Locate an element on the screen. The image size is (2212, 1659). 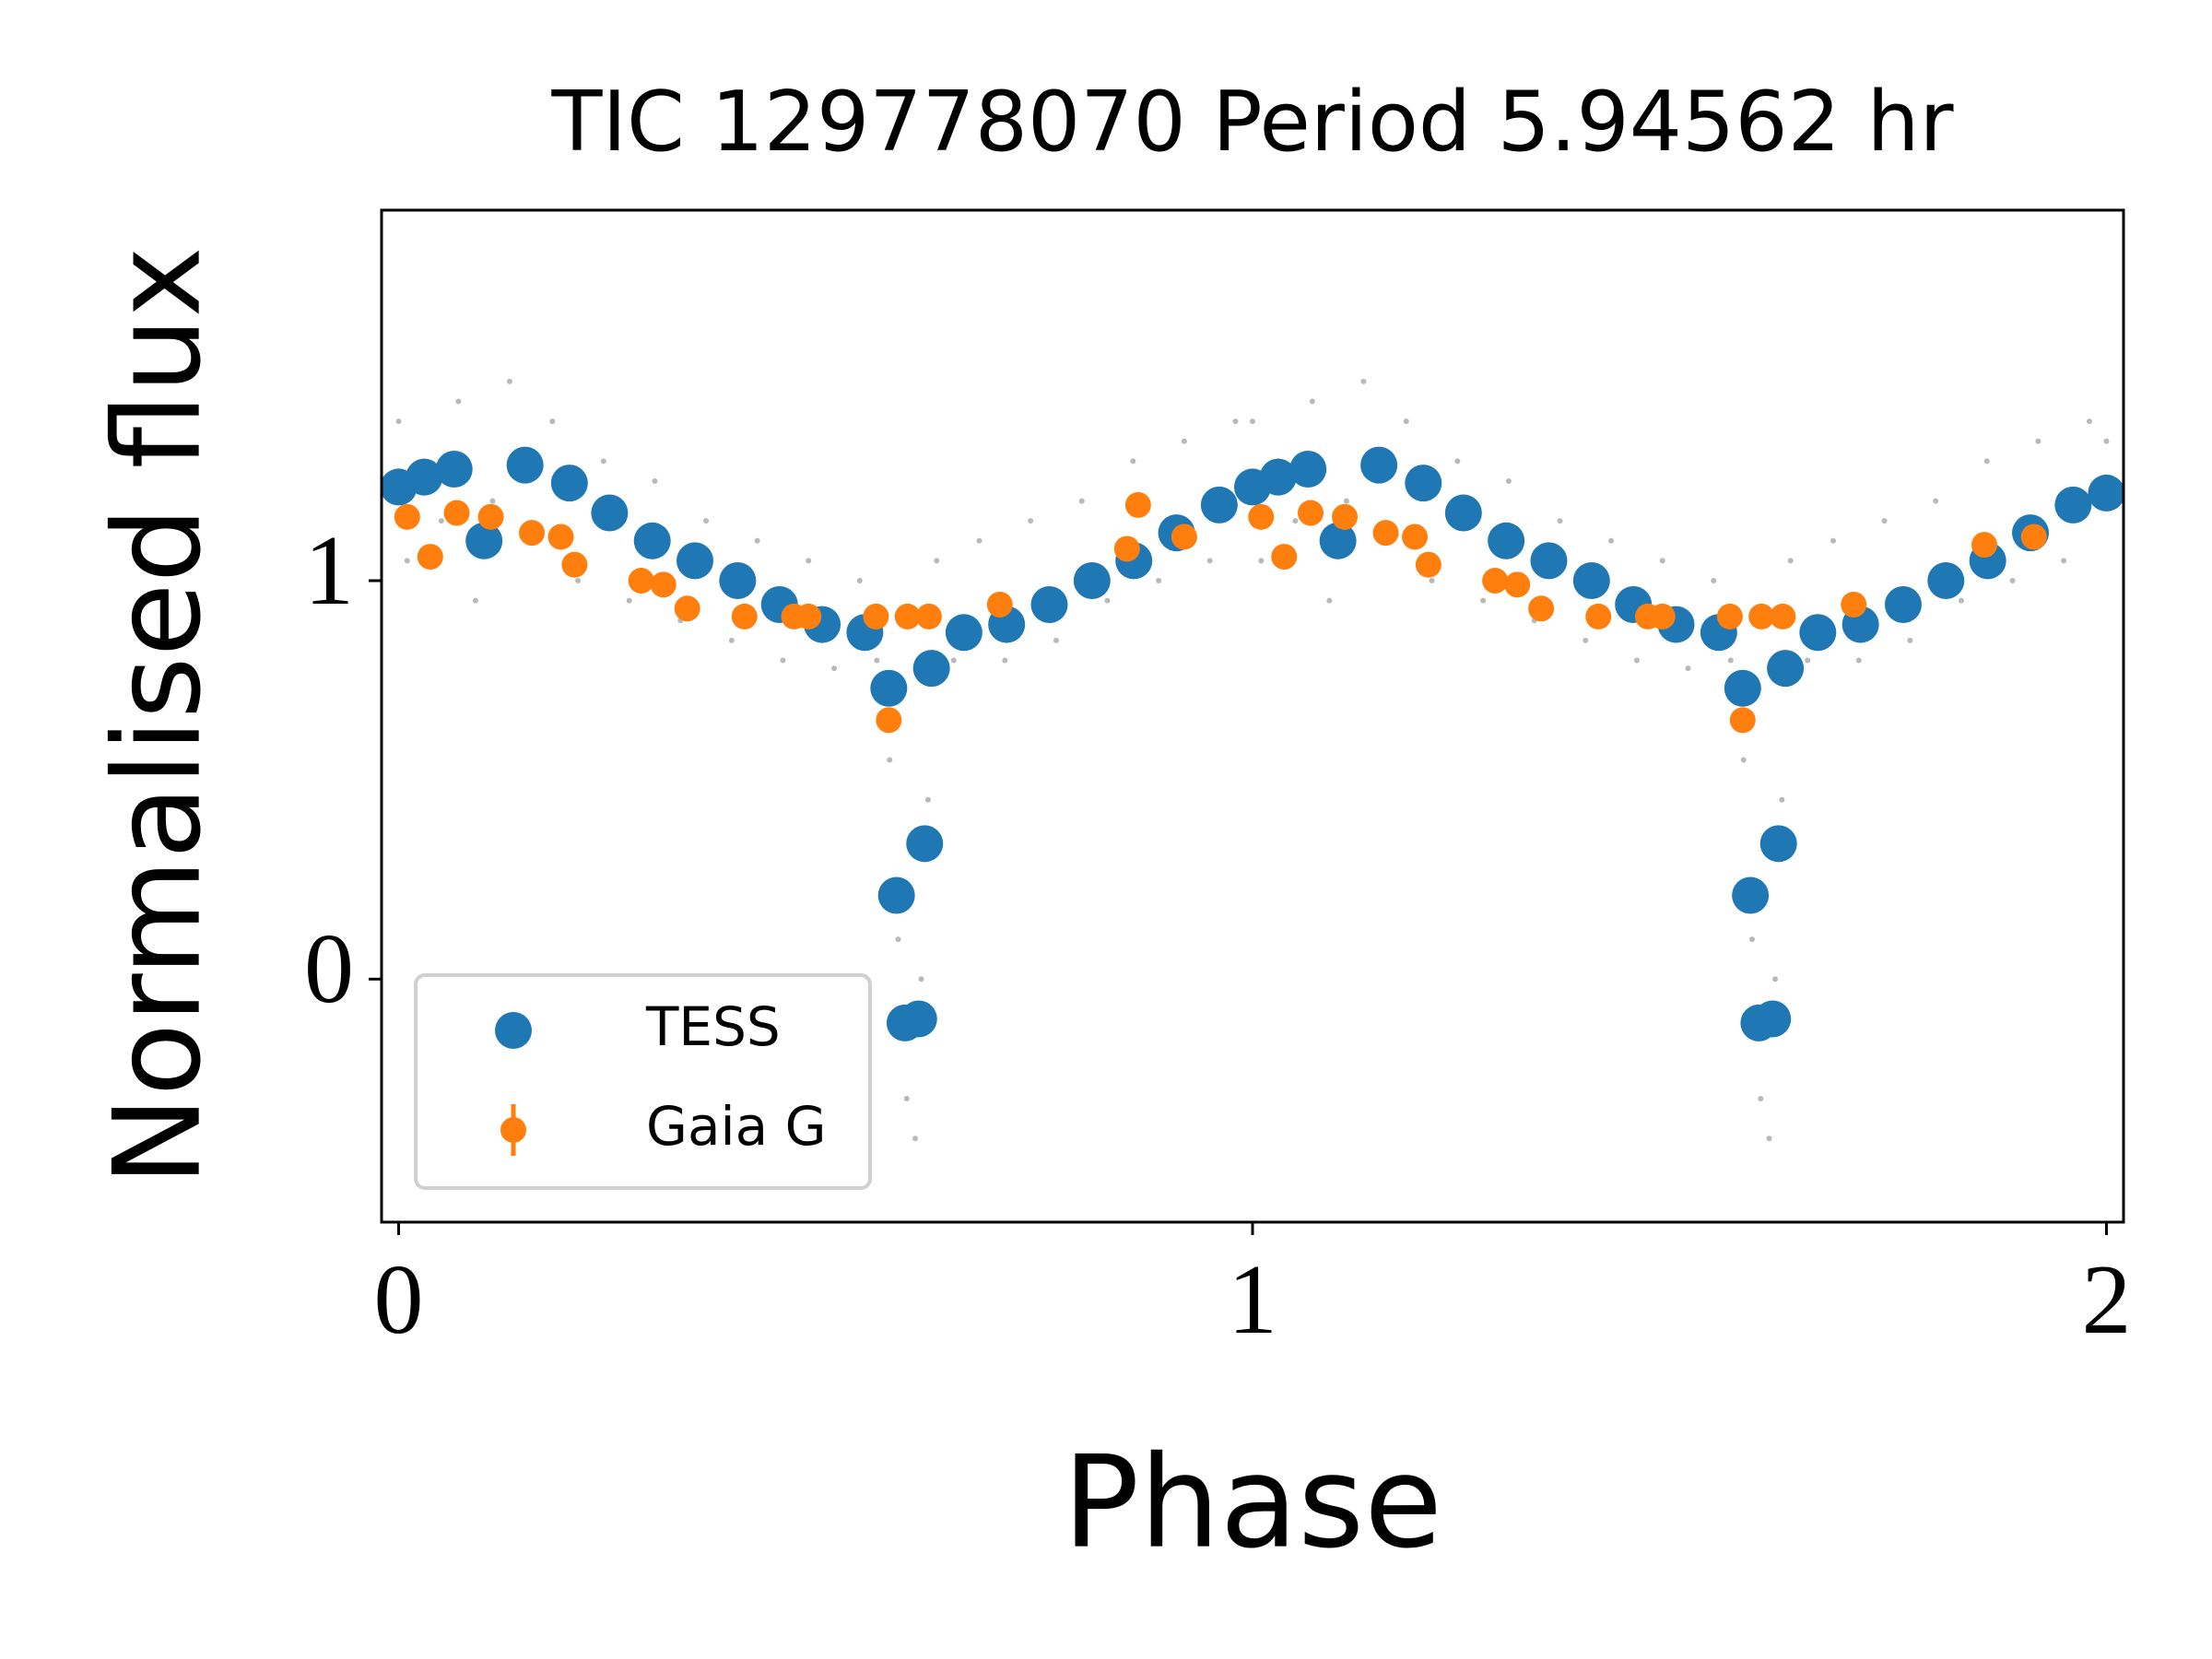
x-tick-label: 0 is located at coordinates (399, 1300).